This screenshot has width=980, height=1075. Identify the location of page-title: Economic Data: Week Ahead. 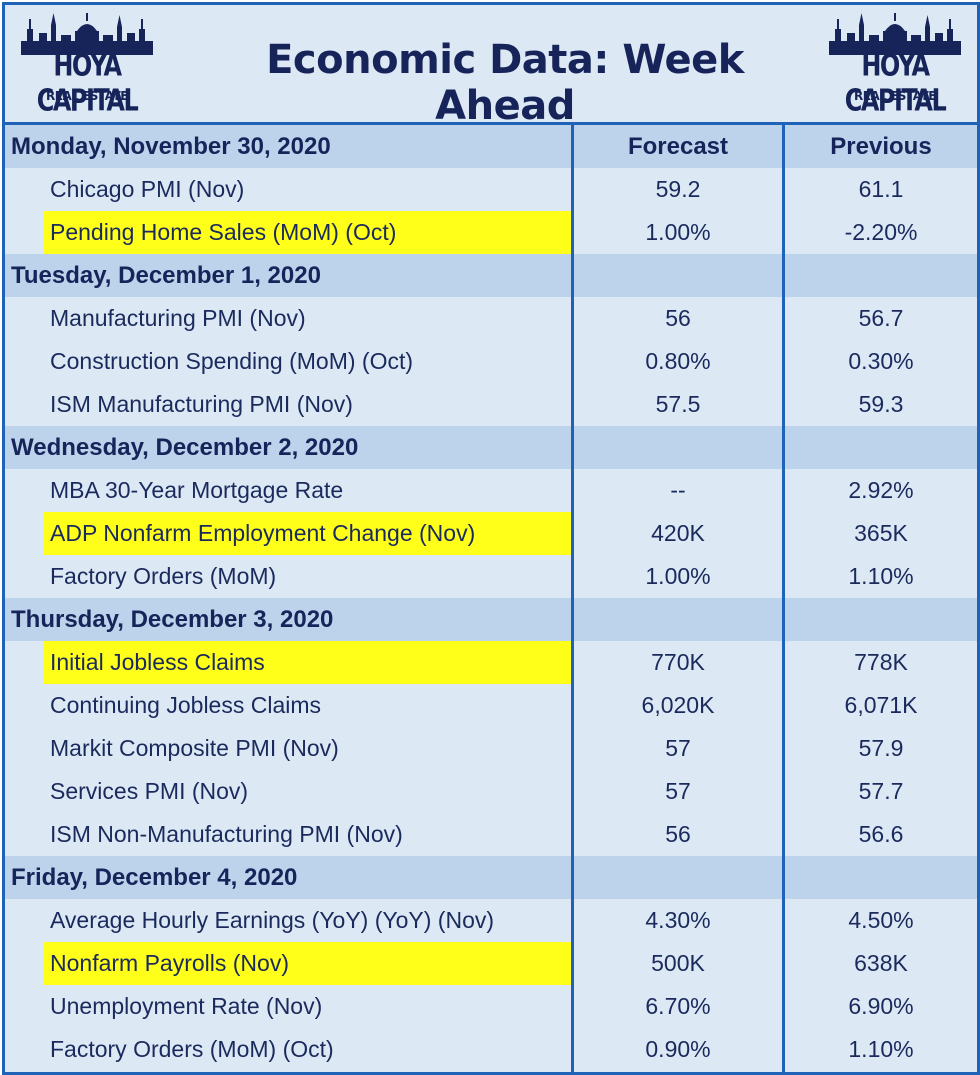
(505, 83).